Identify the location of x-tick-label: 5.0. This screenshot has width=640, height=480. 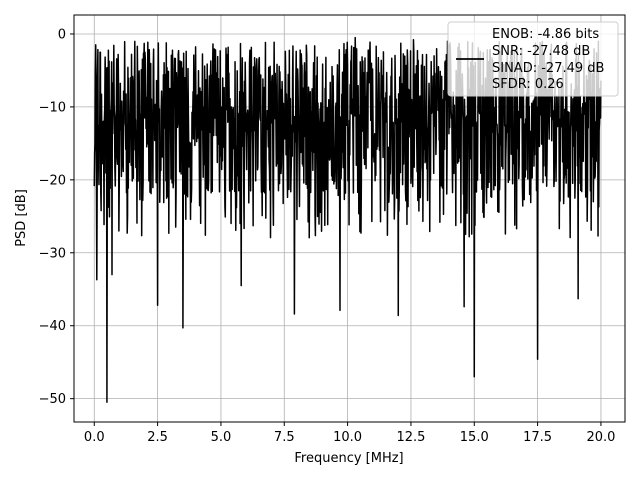
(221, 437).